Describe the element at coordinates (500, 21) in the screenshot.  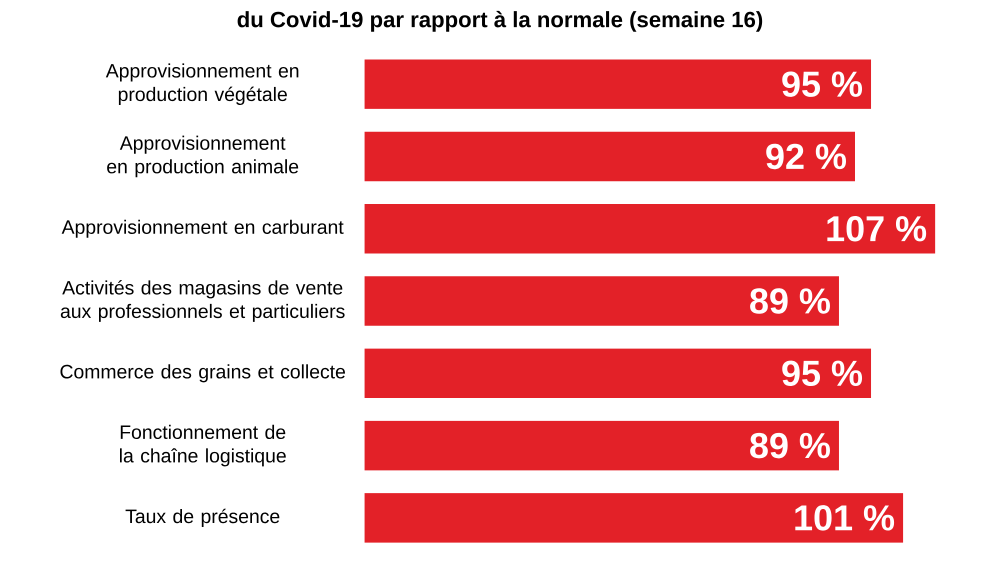
I see `chart-title: du Covid-19 par rapport à la normale (semaine 16)` at that location.